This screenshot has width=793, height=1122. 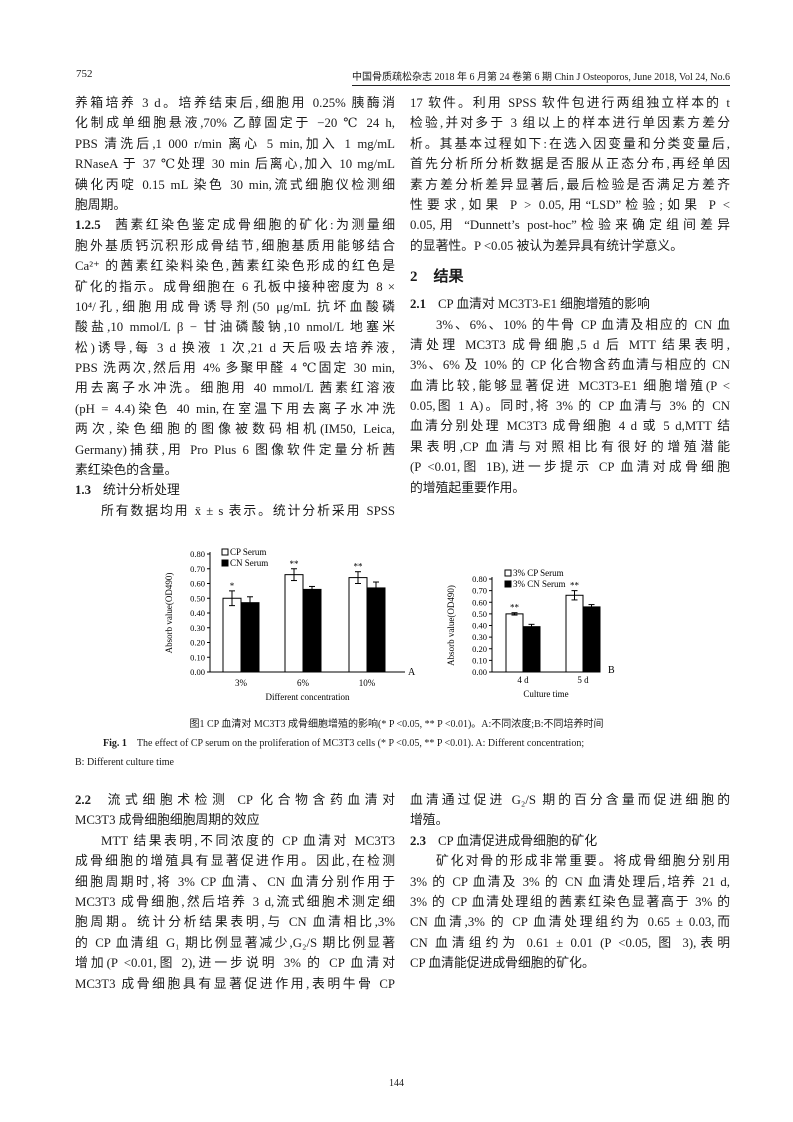 I want to click on y-tick-label: 0.00, so click(x=479, y=672).